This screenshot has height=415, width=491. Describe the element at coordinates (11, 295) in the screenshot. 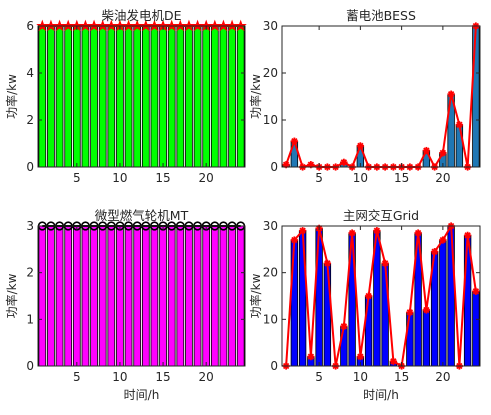

I see `y-axis-label: 功率/kw` at that location.